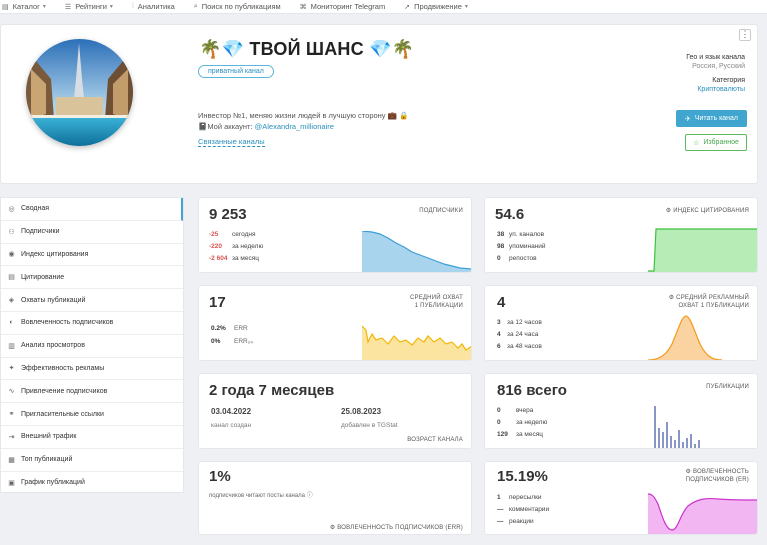  I want to click on target-icon: ◉, so click(11, 255).